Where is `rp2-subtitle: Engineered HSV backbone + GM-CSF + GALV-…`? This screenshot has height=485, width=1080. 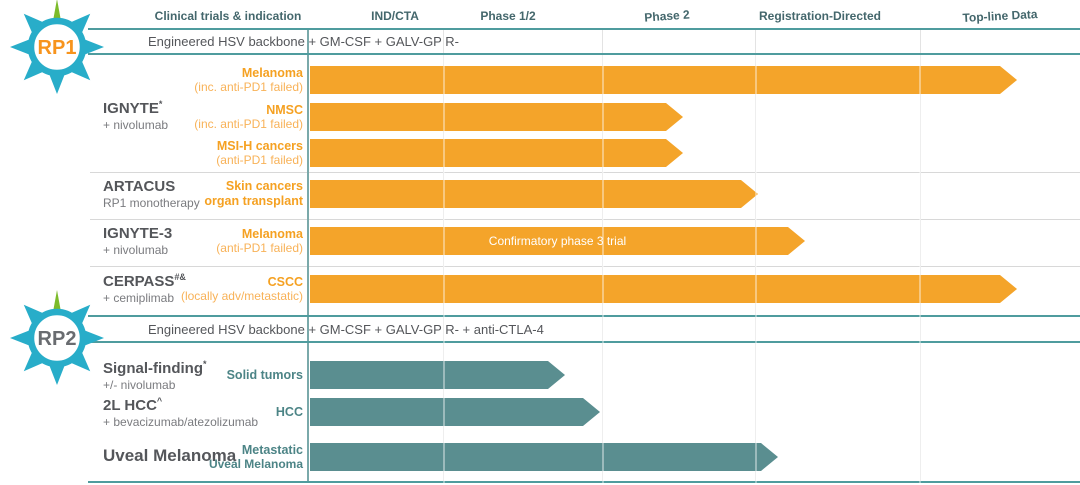 rp2-subtitle: Engineered HSV backbone + GM-CSF + GALV-… is located at coordinates (346, 329).